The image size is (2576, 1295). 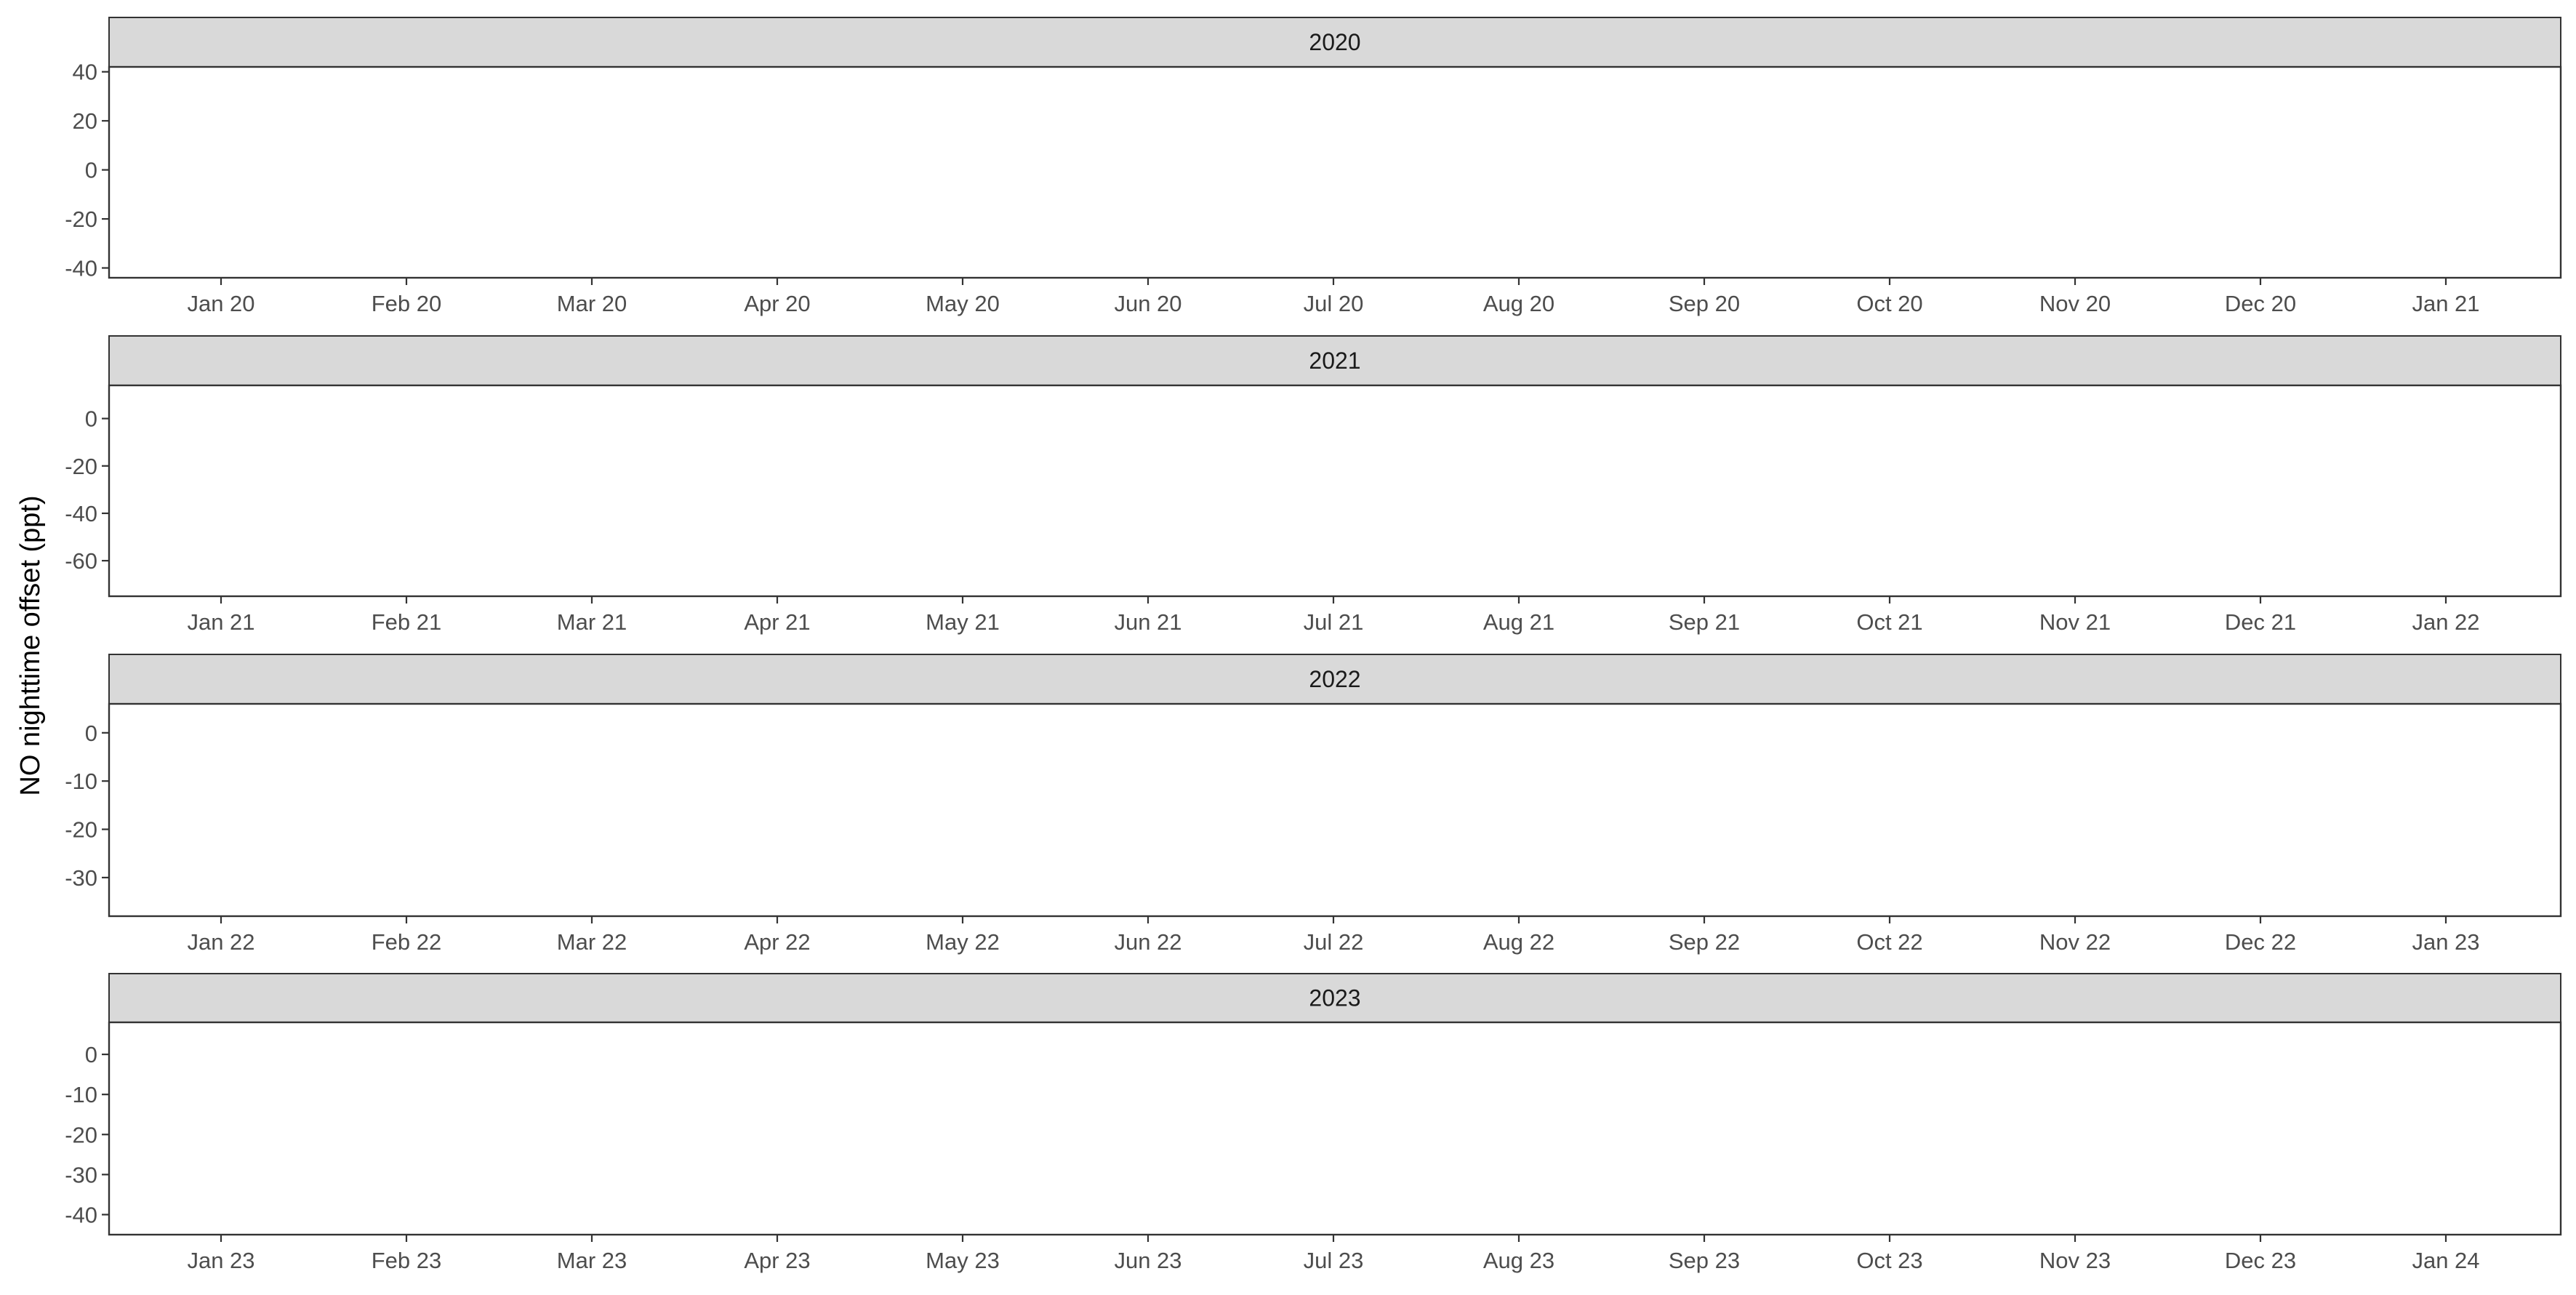 I want to click on x-tick-label: Jul 21, so click(x=1334, y=622).